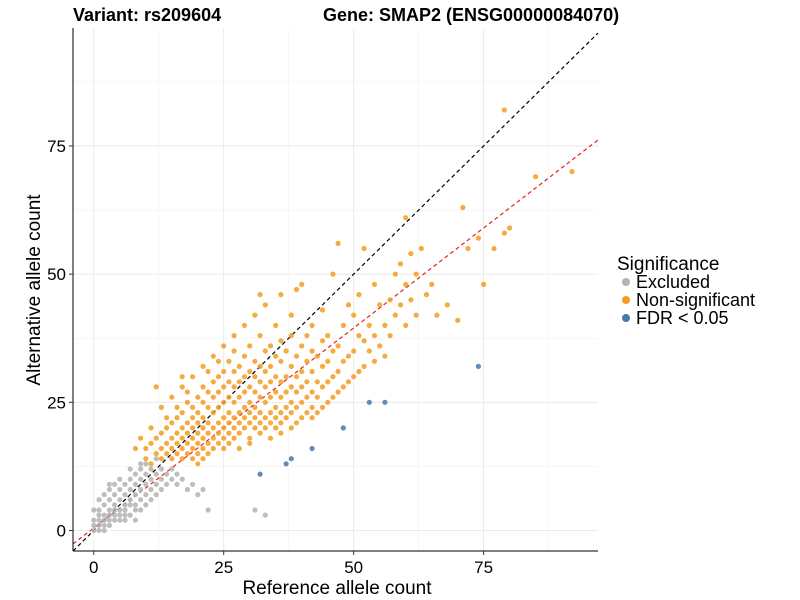  I want to click on y-tick-label: 25, so click(56, 402).